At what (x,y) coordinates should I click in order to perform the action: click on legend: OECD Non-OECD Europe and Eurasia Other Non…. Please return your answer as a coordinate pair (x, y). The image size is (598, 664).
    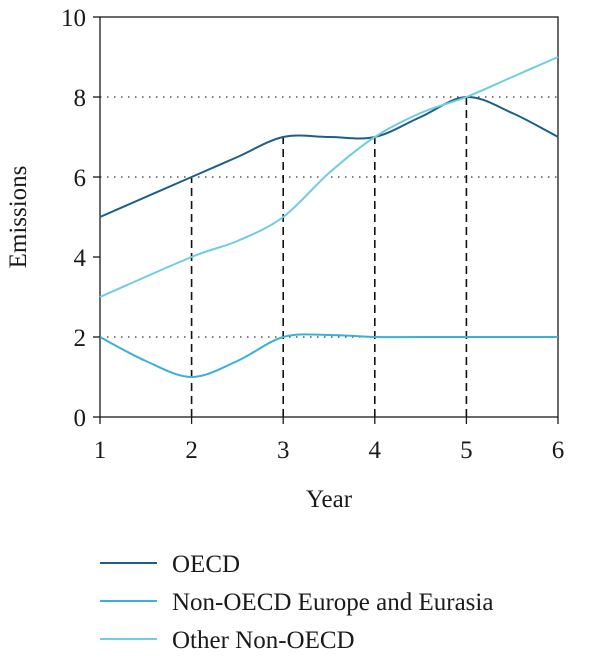
    Looking at the image, I should click on (296, 602).